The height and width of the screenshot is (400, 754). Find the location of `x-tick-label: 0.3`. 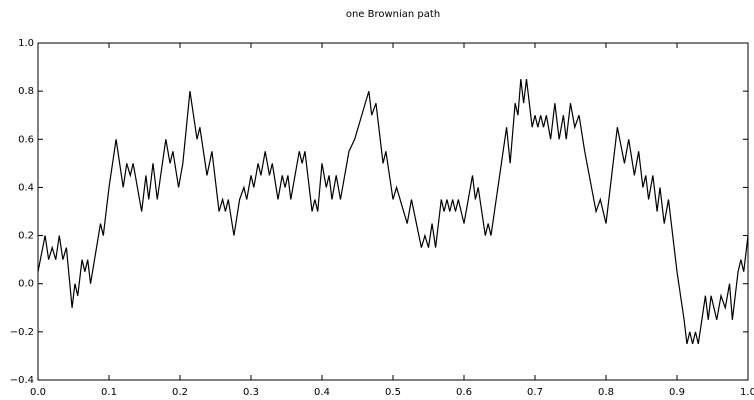

x-tick-label: 0.3 is located at coordinates (251, 392).